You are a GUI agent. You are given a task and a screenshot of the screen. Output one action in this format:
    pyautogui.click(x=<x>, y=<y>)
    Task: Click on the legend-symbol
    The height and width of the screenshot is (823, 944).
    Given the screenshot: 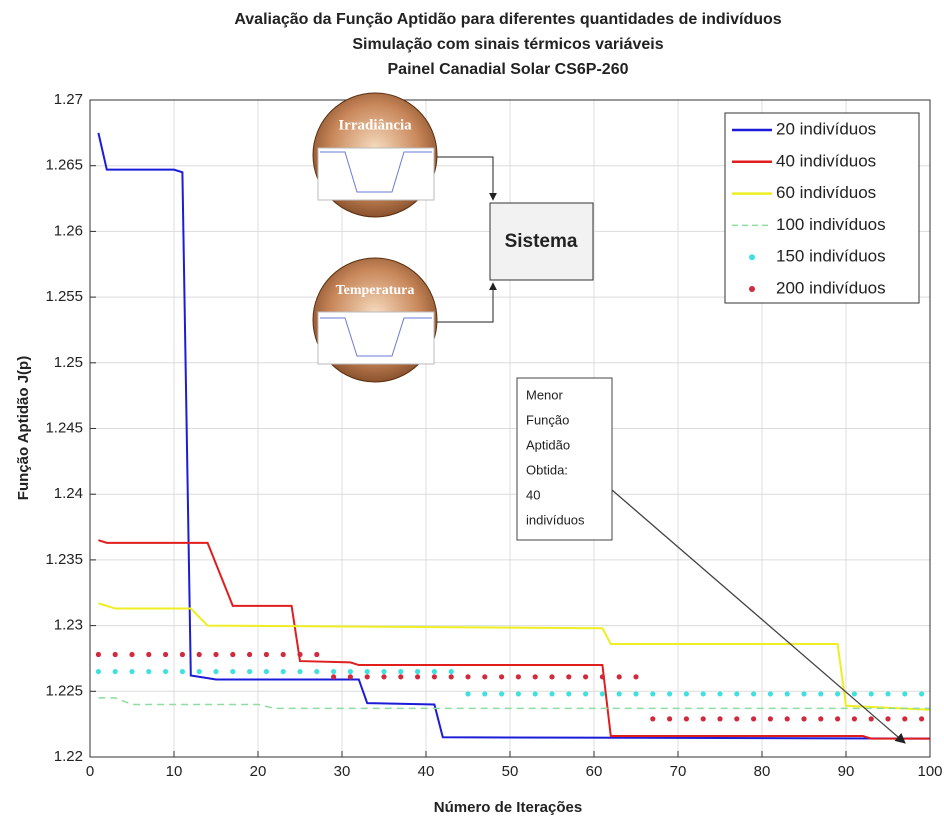 What is the action you would take?
    pyautogui.click(x=752, y=289)
    